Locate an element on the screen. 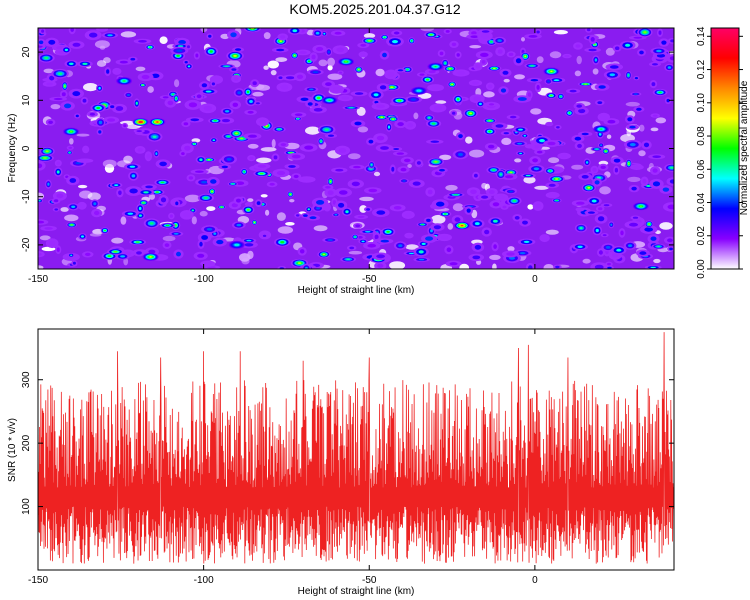  heatmap-hotspot is located at coordinates (641, 206).